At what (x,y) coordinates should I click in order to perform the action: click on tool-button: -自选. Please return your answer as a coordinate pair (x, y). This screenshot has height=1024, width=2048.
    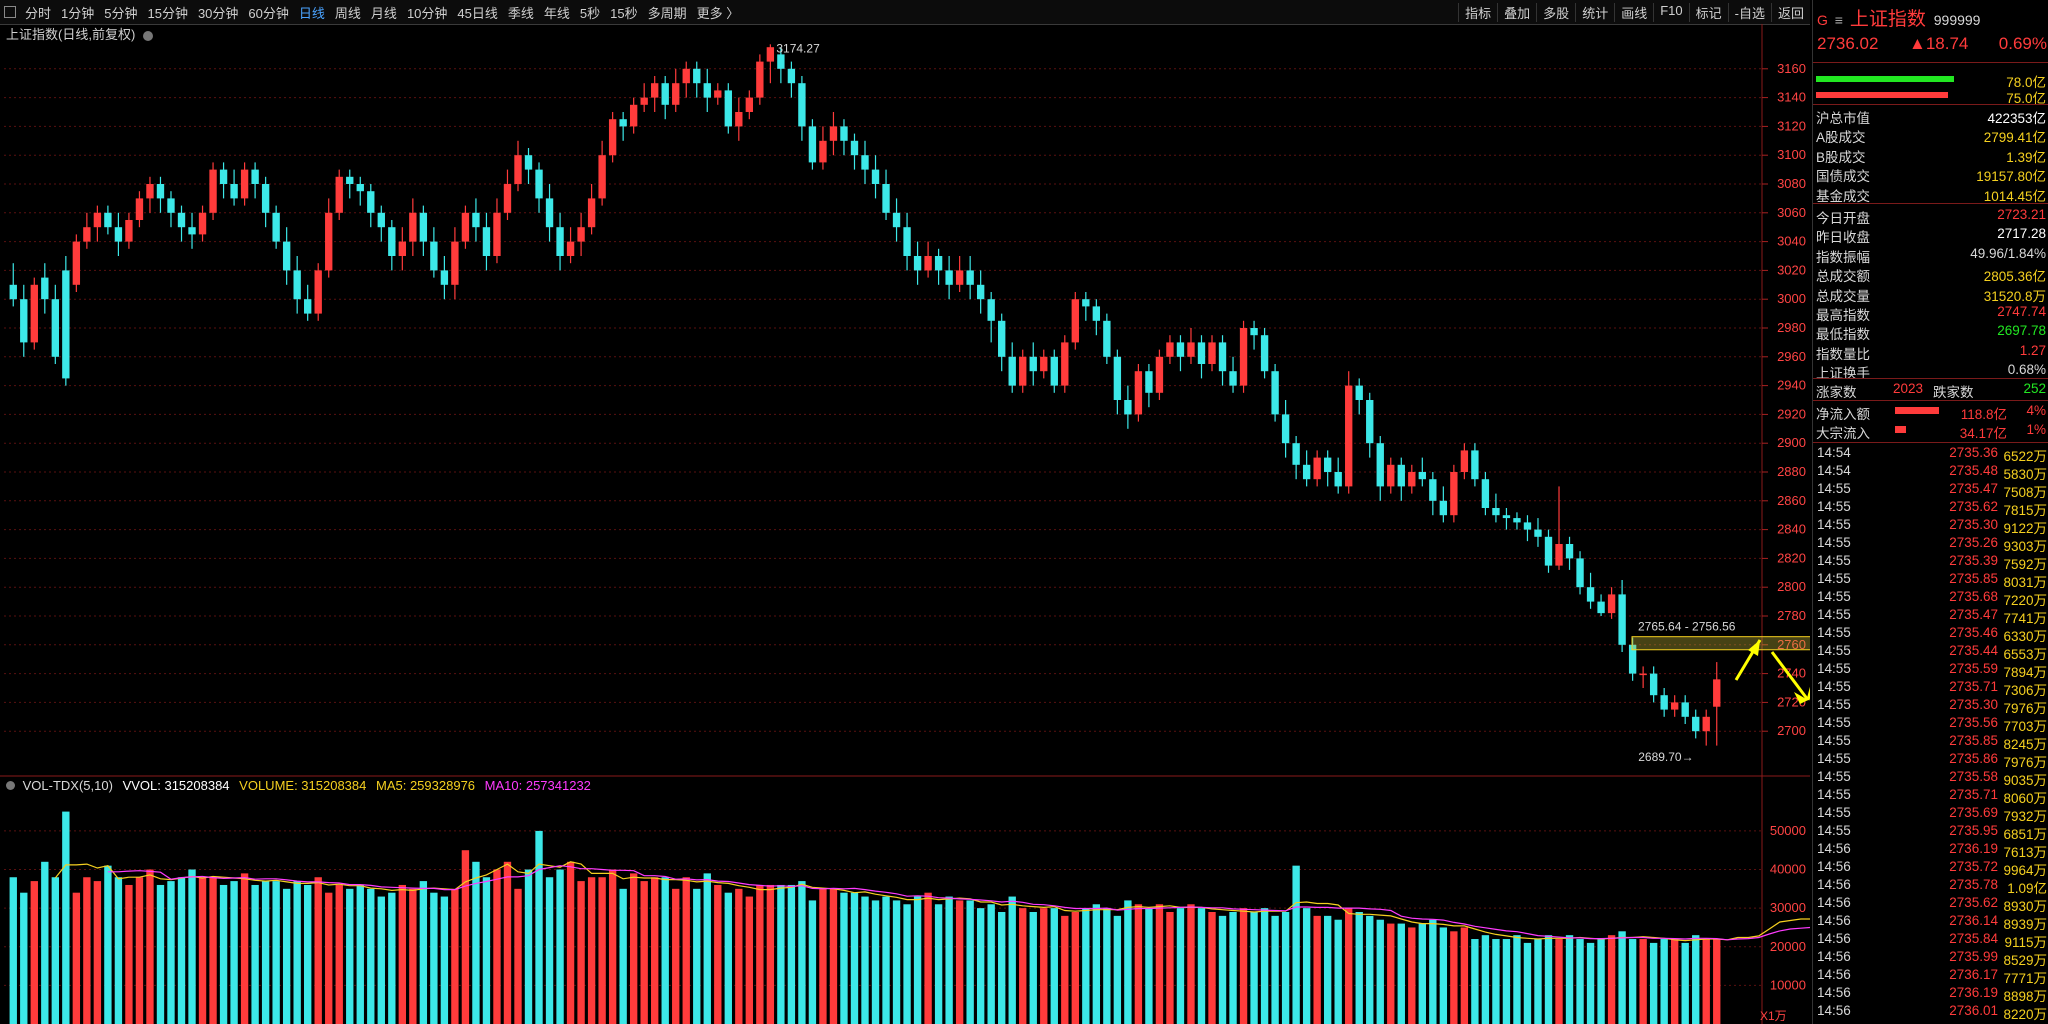
    Looking at the image, I should click on (1749, 12).